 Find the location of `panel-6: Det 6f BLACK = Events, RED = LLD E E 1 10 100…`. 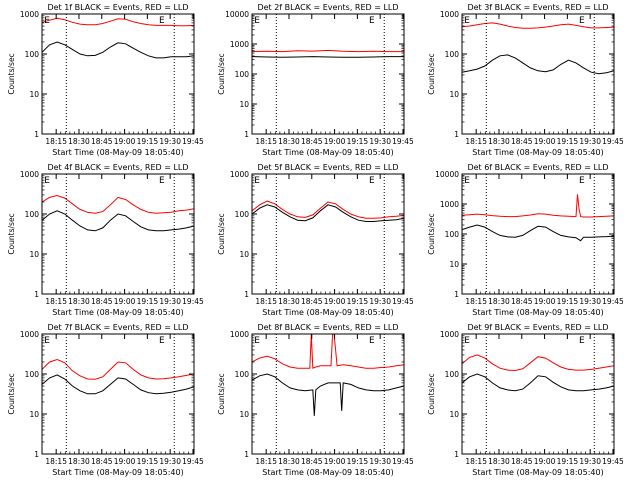

panel-6: Det 6f BLACK = Events, RED = LLD E E 1 10 100… is located at coordinates (525, 240).